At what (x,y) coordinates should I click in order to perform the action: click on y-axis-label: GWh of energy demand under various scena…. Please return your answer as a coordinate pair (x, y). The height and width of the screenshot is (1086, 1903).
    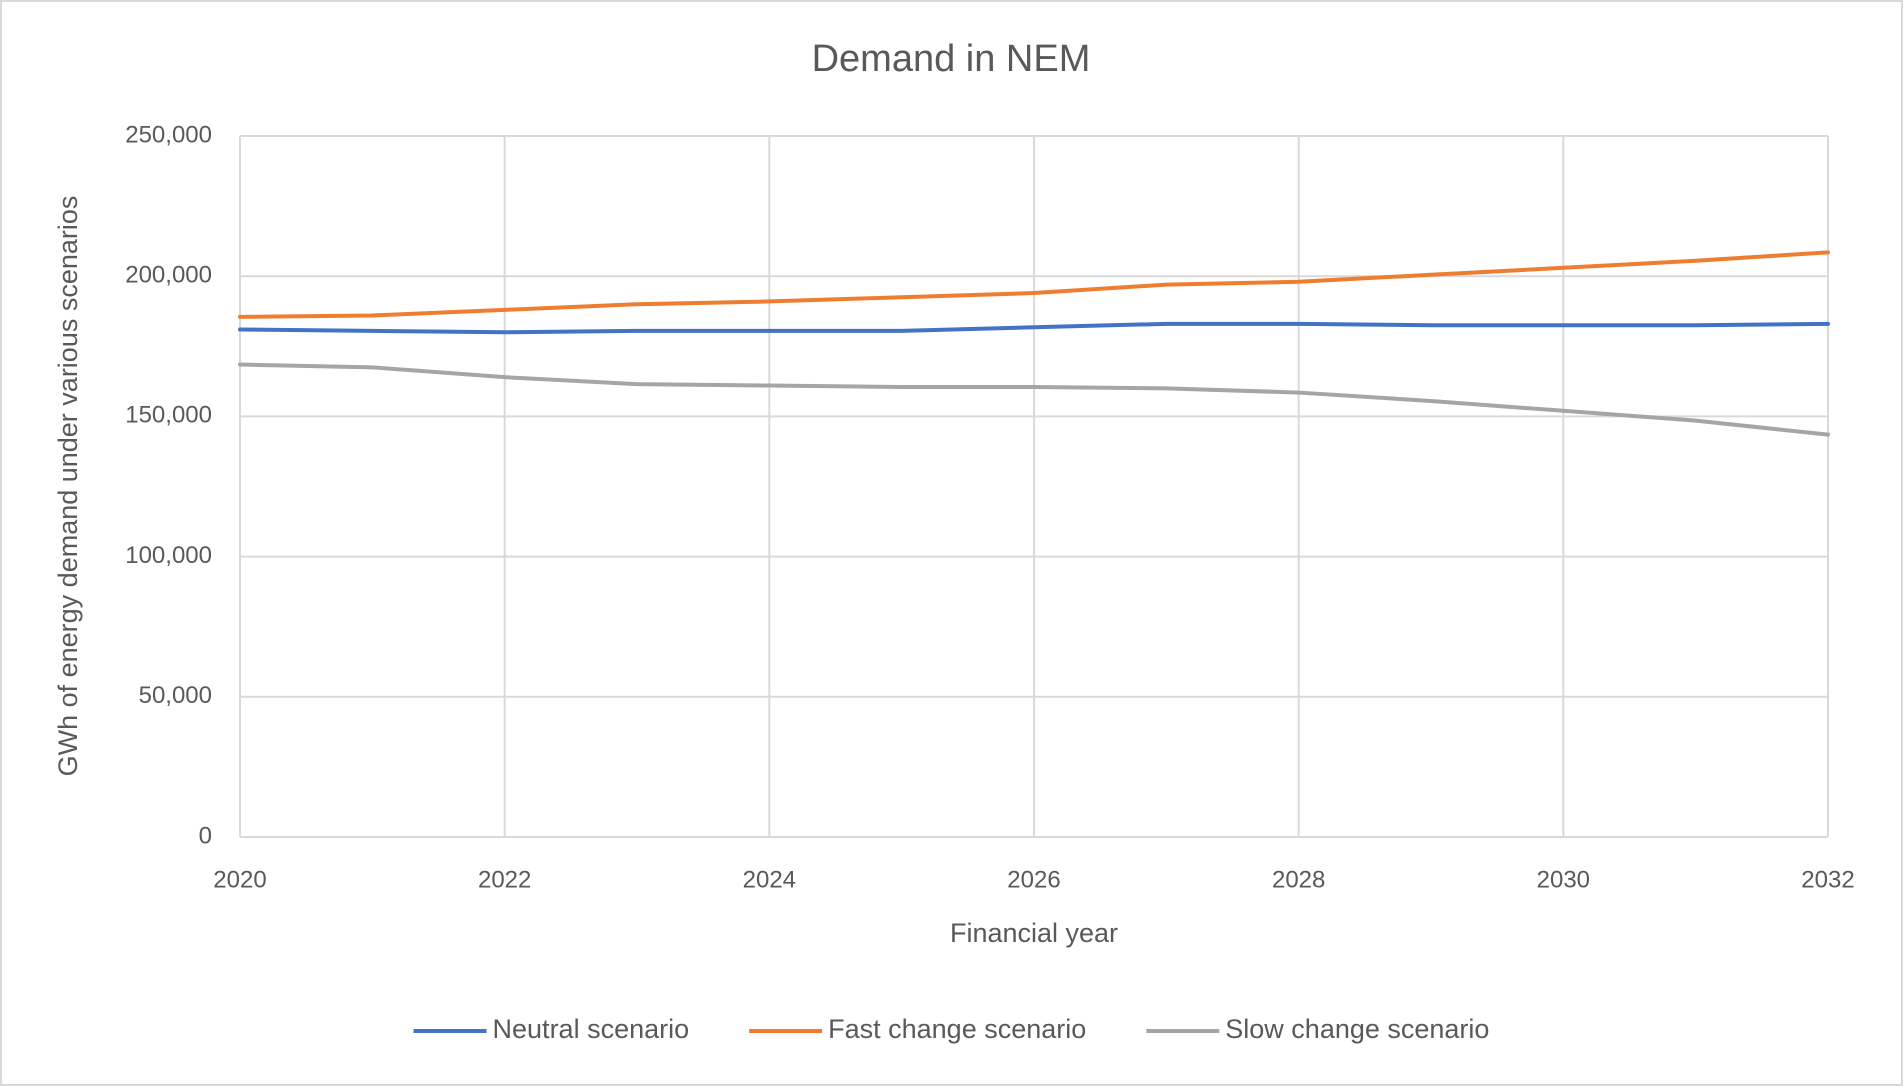
    Looking at the image, I should click on (68, 486).